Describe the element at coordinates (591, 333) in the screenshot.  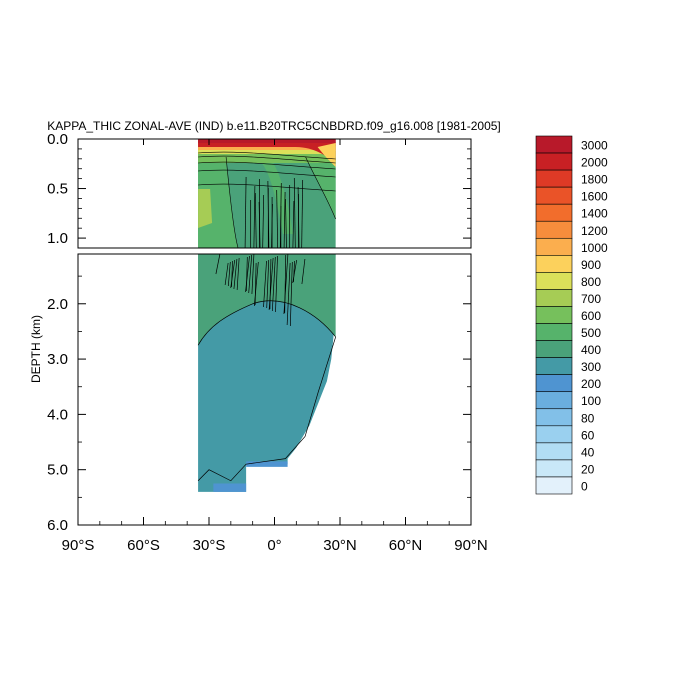
I see `legend-label: 500` at that location.